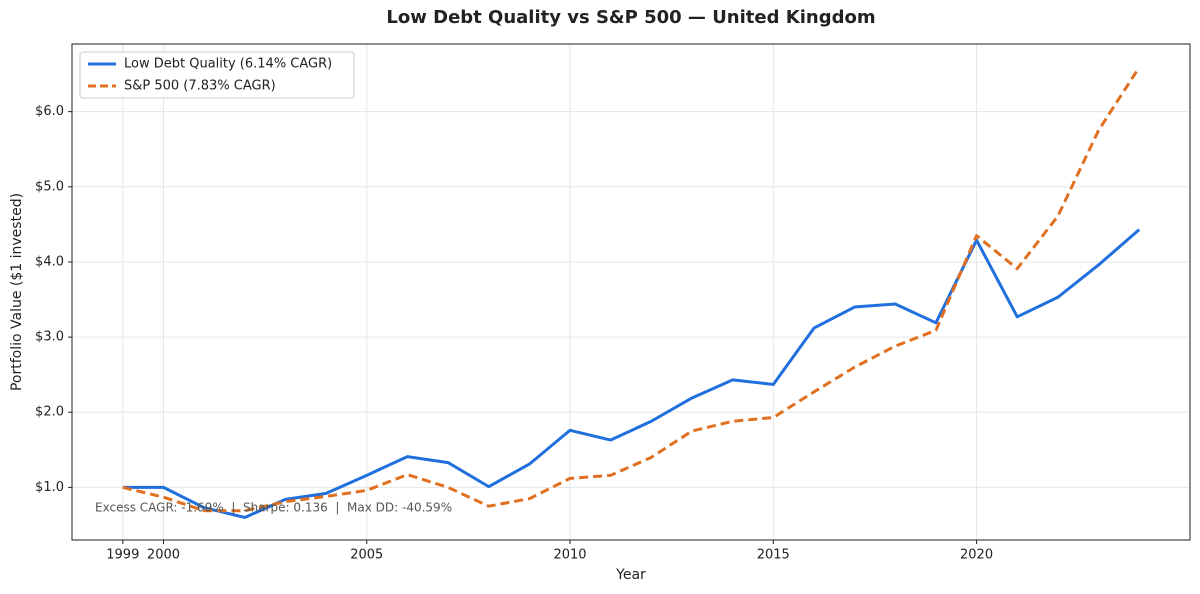 The height and width of the screenshot is (594, 1200). Describe the element at coordinates (122, 555) in the screenshot. I see `x-tick-label: 1999` at that location.